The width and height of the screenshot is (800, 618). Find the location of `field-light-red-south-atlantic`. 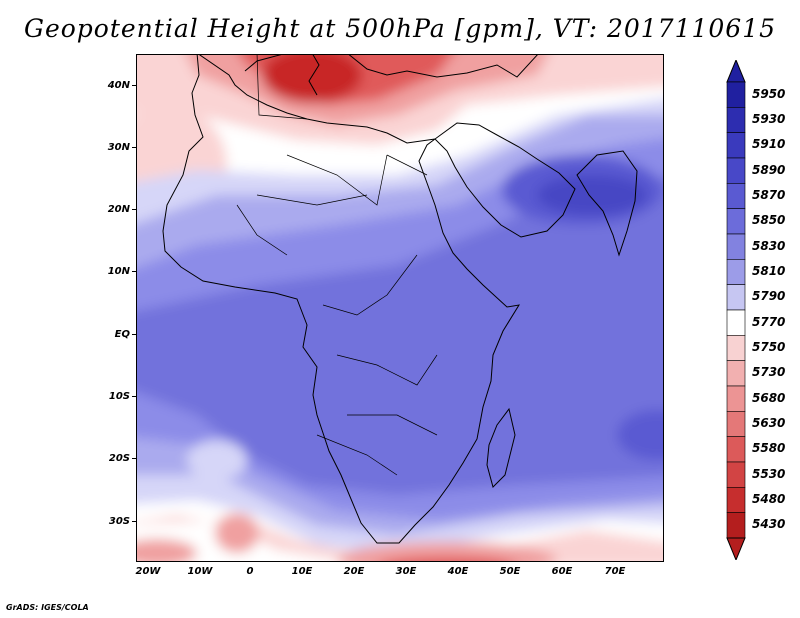

field-light-red-south-atlantic is located at coordinates (237, 533).